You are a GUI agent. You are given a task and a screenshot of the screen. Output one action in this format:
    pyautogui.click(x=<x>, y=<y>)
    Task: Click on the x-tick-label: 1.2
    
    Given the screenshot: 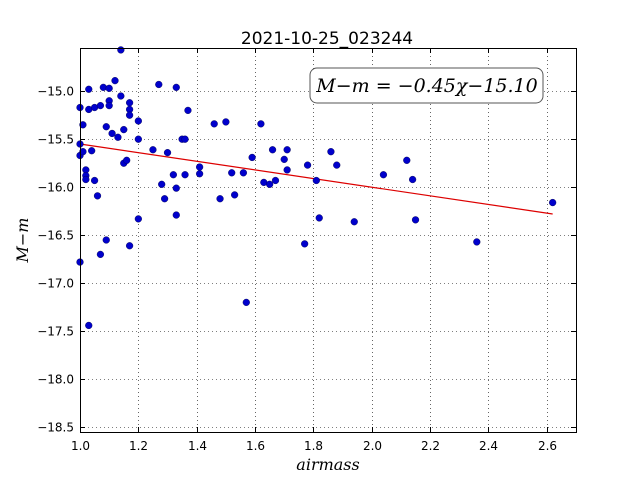 What is the action you would take?
    pyautogui.click(x=138, y=446)
    